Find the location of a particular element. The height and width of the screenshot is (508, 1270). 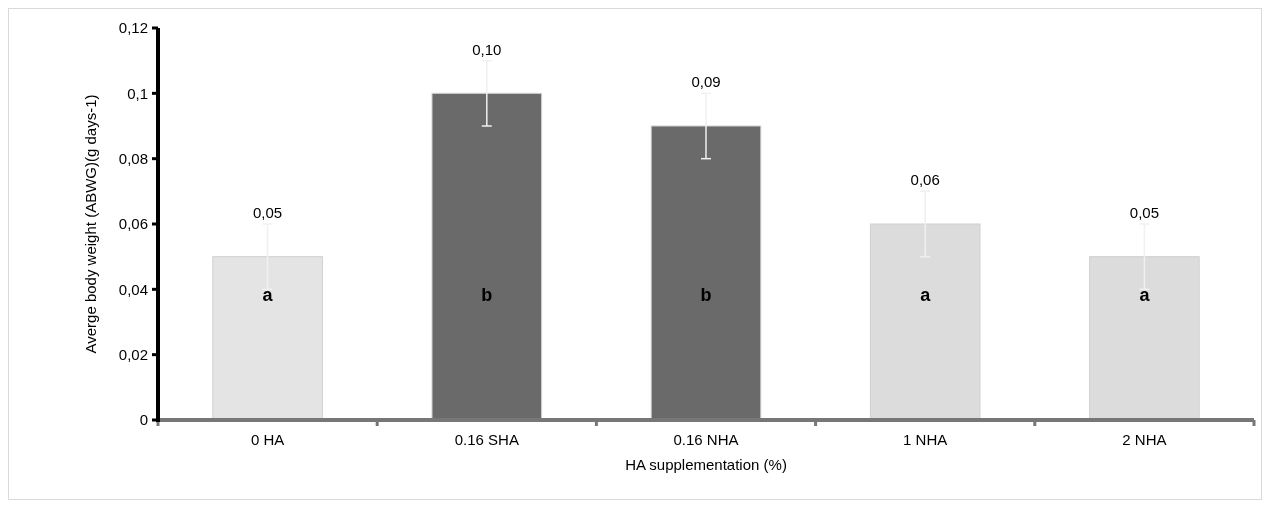

data-label: 0,06 is located at coordinates (925, 180).